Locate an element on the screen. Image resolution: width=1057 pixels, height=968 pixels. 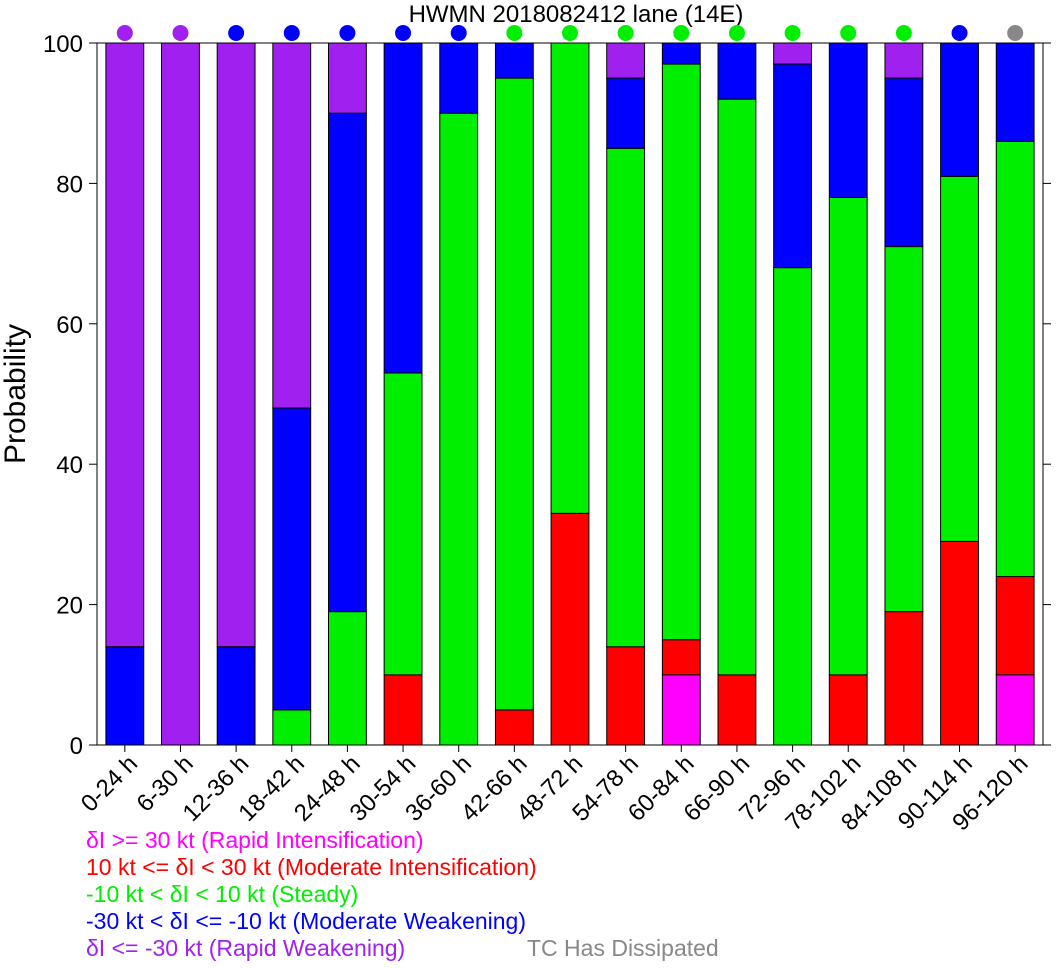
bar-segment-mw-12-36h is located at coordinates (236, 696).